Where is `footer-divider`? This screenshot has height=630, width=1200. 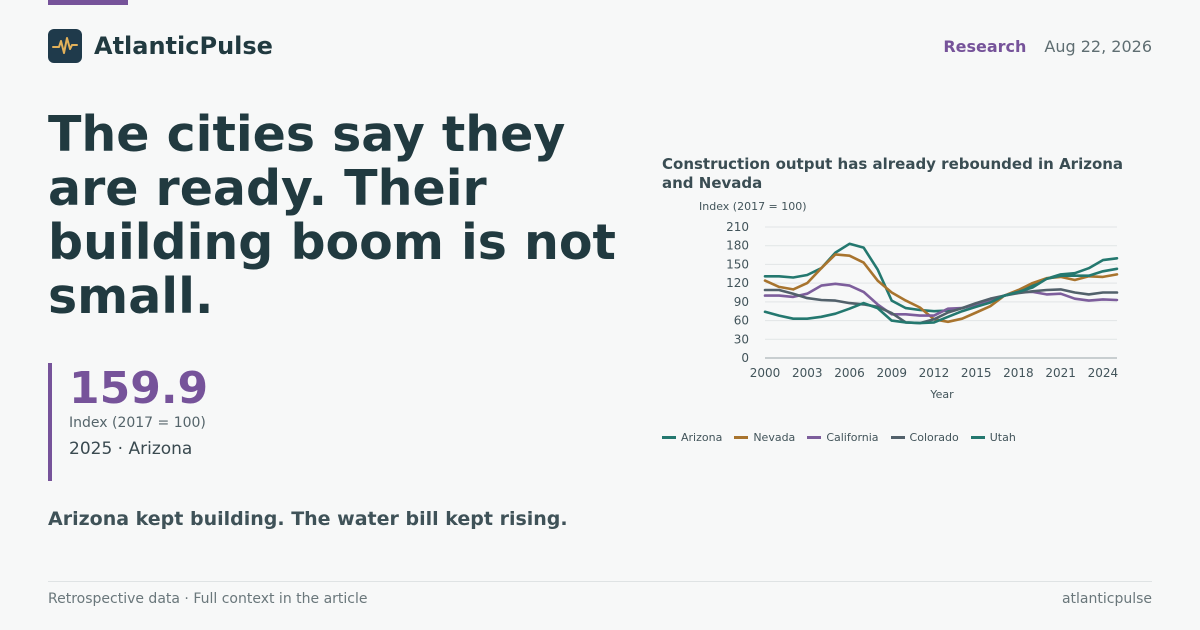 footer-divider is located at coordinates (600, 581).